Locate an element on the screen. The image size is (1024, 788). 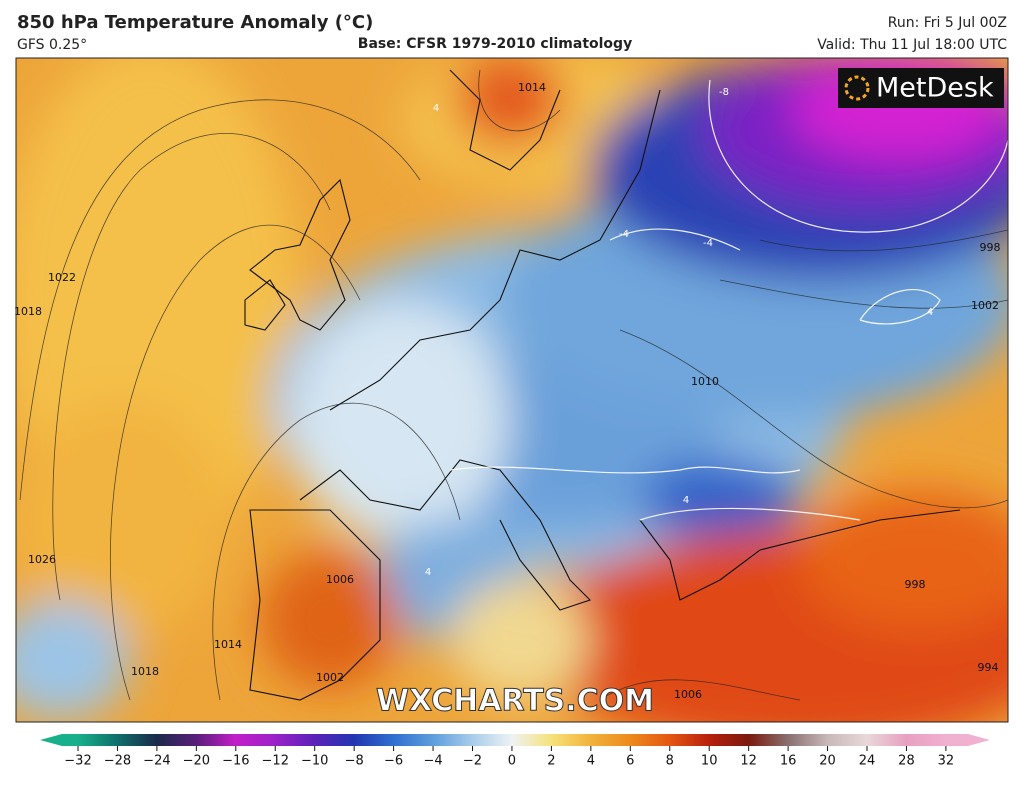
colorbar-label: −28 is located at coordinates (117, 761).